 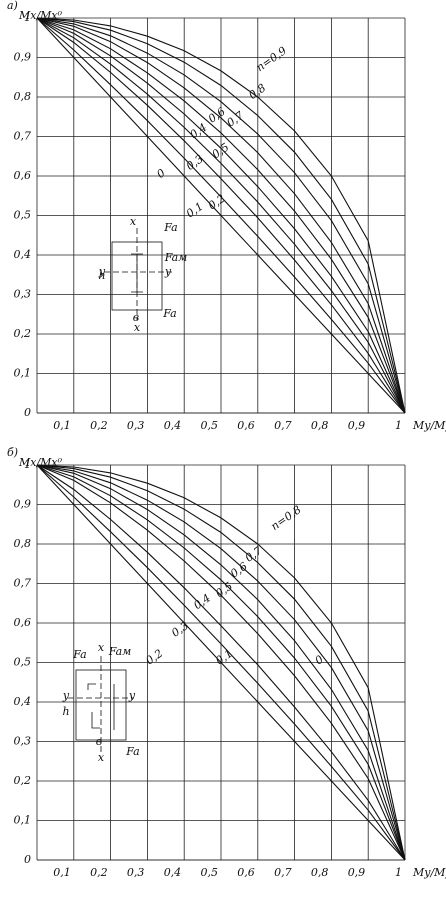 What do you see at coordinates (235, 119) in the screenshot?
I see `curve-label: 0,7` at bounding box center [235, 119].